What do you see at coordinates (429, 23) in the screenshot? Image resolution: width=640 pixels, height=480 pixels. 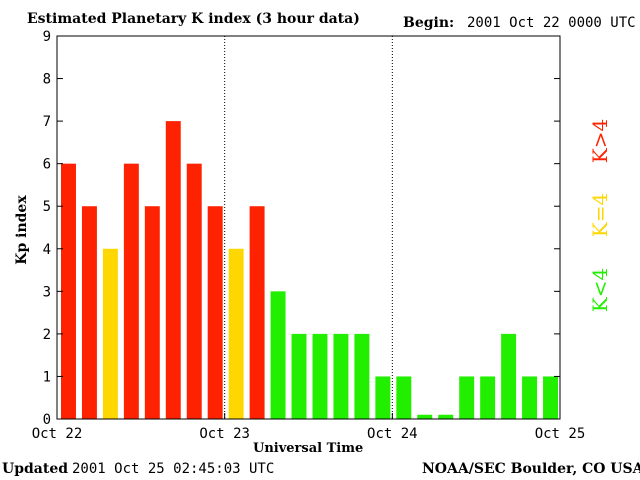 I see `begin-label: Begin:` at bounding box center [429, 23].